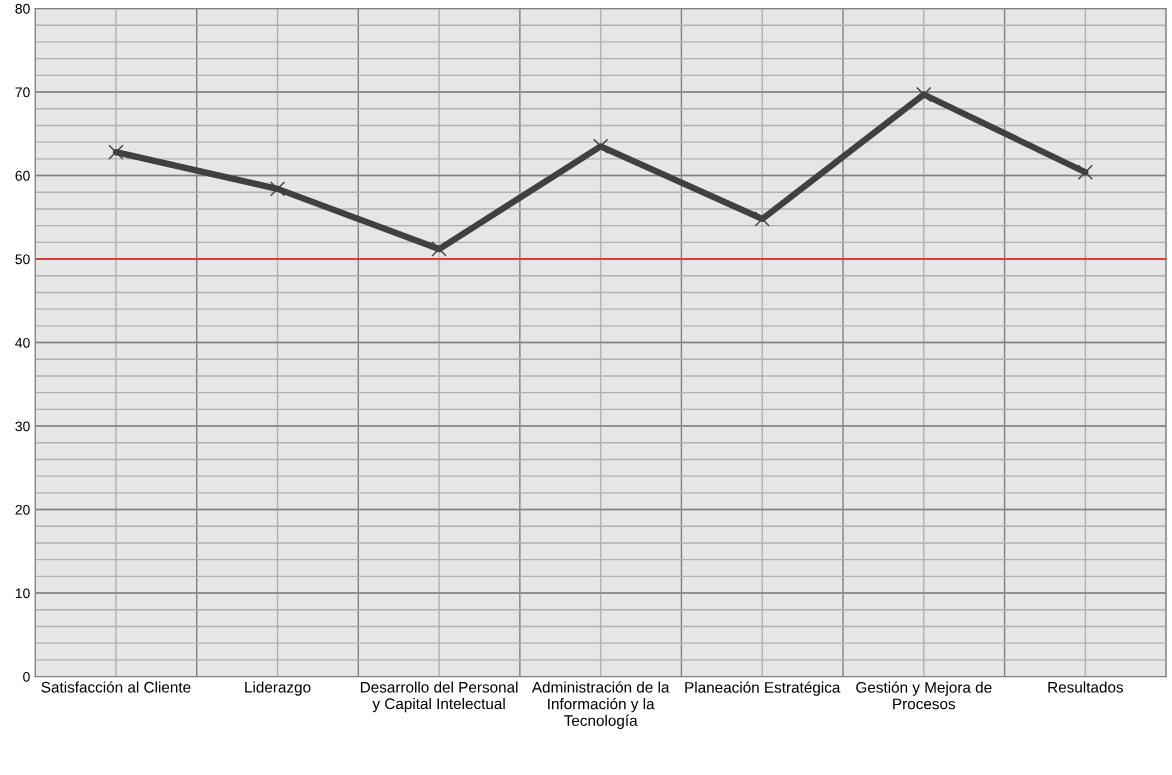 This screenshot has width=1172, height=775. What do you see at coordinates (26, 676) in the screenshot?
I see `y-tick-label: 0` at bounding box center [26, 676].